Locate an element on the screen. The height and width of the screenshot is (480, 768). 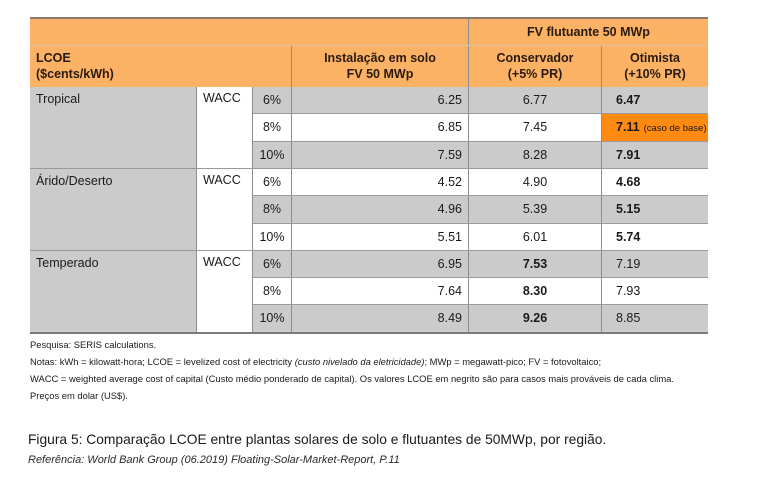
table-row: 6% 6.25 6.77 6.47 is located at coordinates (369, 101).